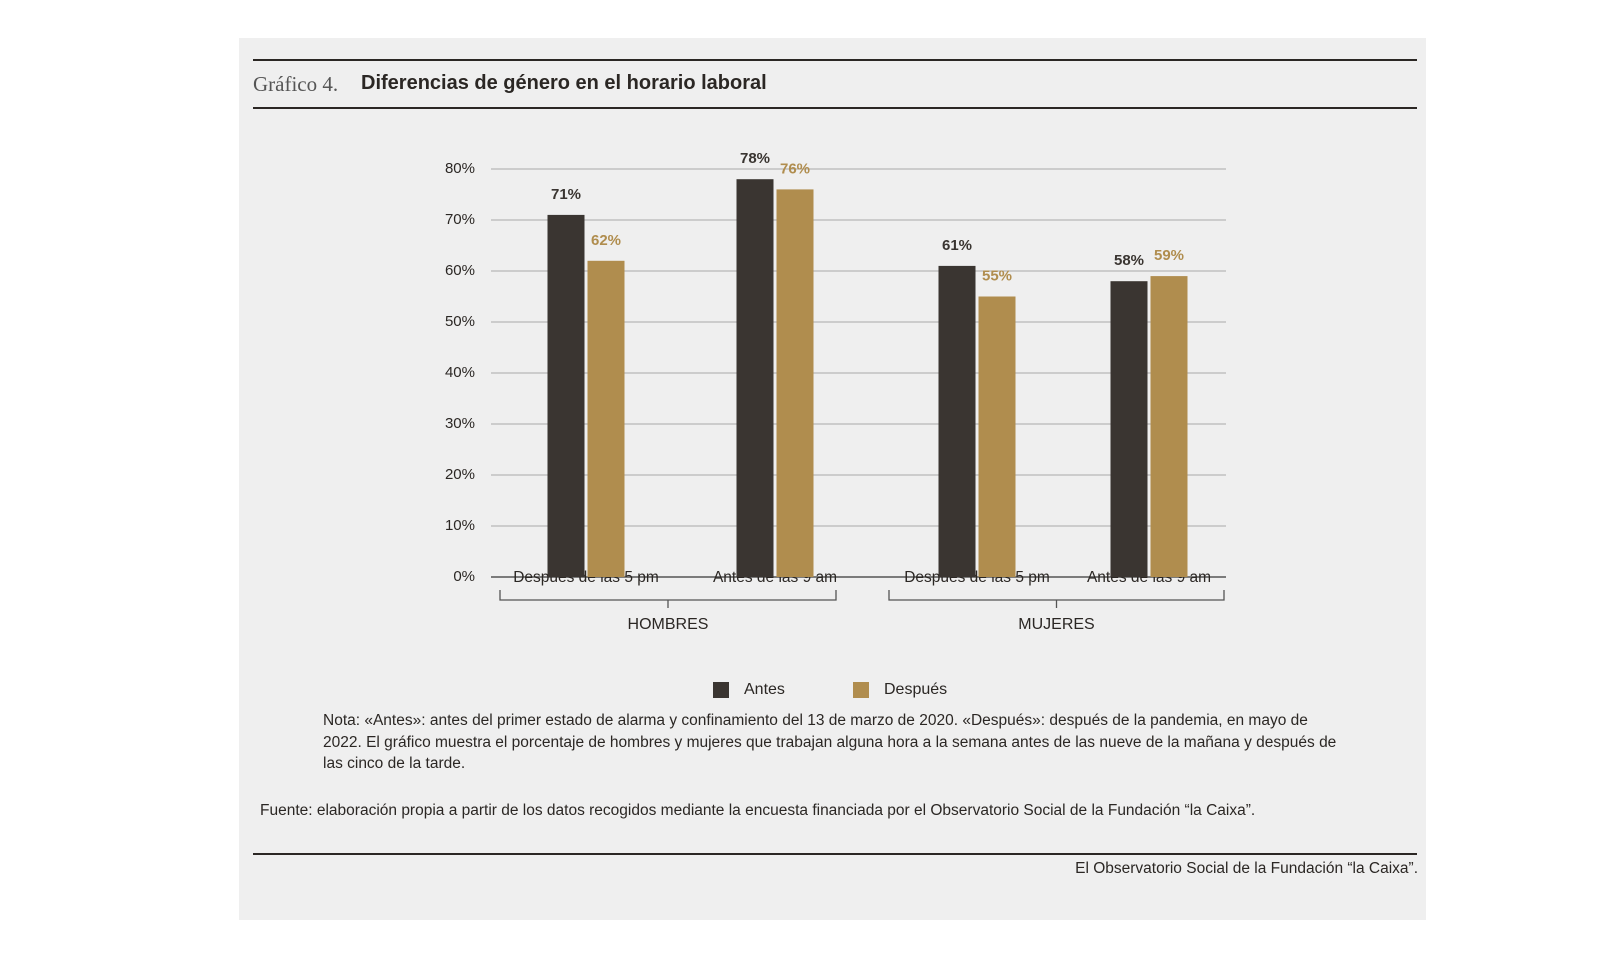 The image size is (1600, 965). What do you see at coordinates (606, 240) in the screenshot?
I see `value-label: 62%` at bounding box center [606, 240].